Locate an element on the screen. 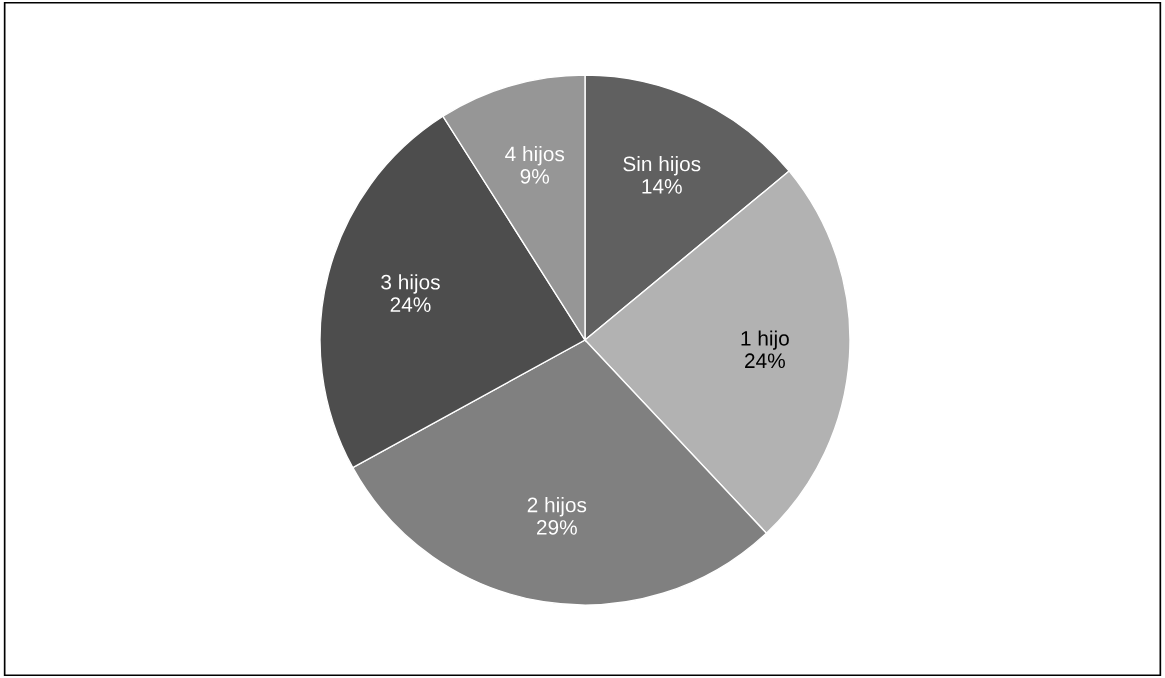 Image resolution: width=1165 pixels, height=678 pixels. slice-label: 2 hijos is located at coordinates (557, 507).